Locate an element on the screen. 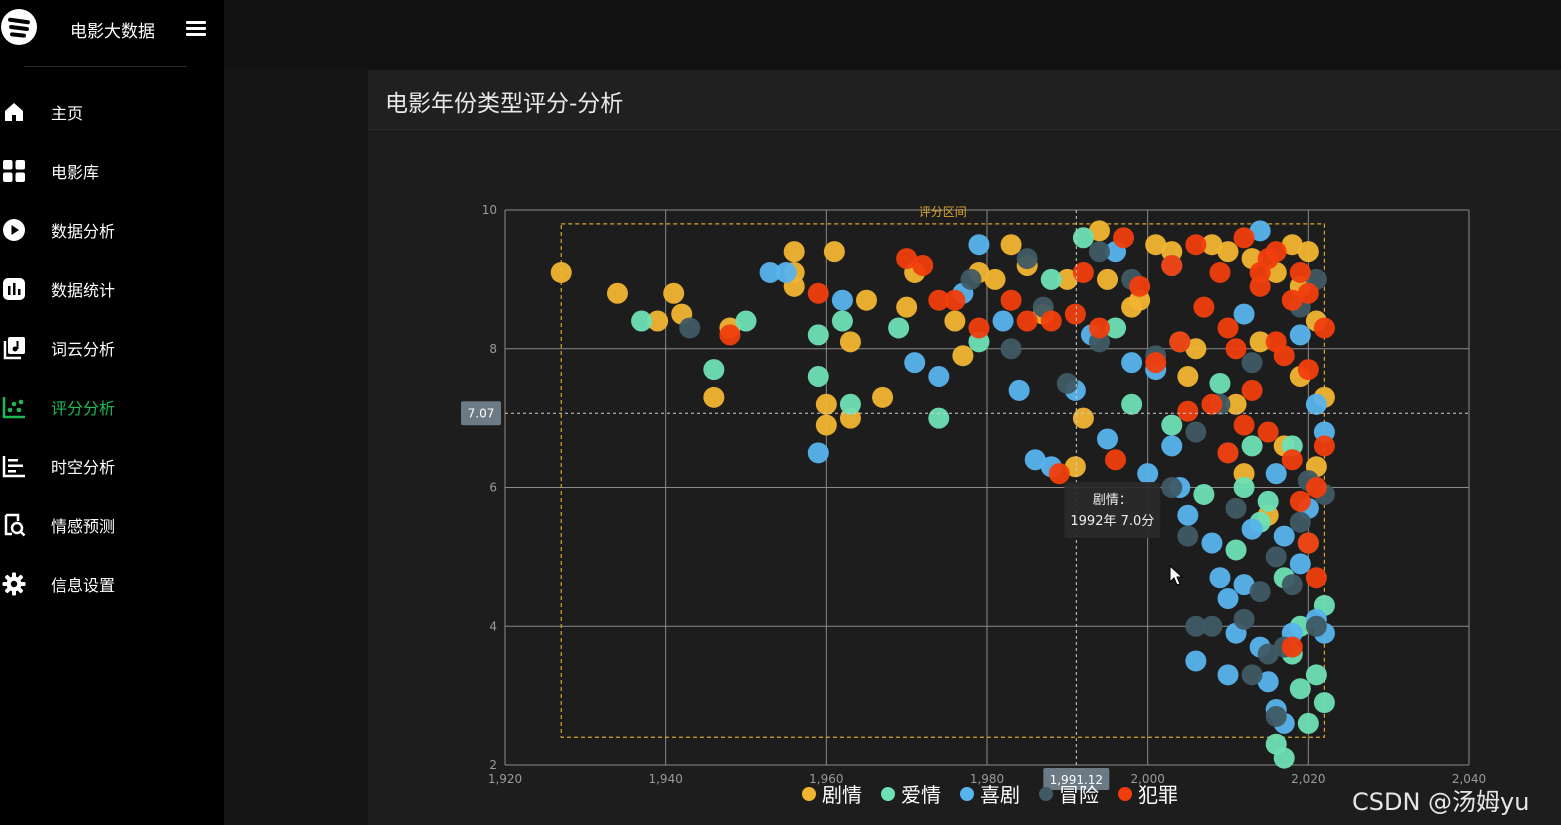 The width and height of the screenshot is (1561, 825). sidebar-item-sentiment: 情感预测 is located at coordinates (112, 524).